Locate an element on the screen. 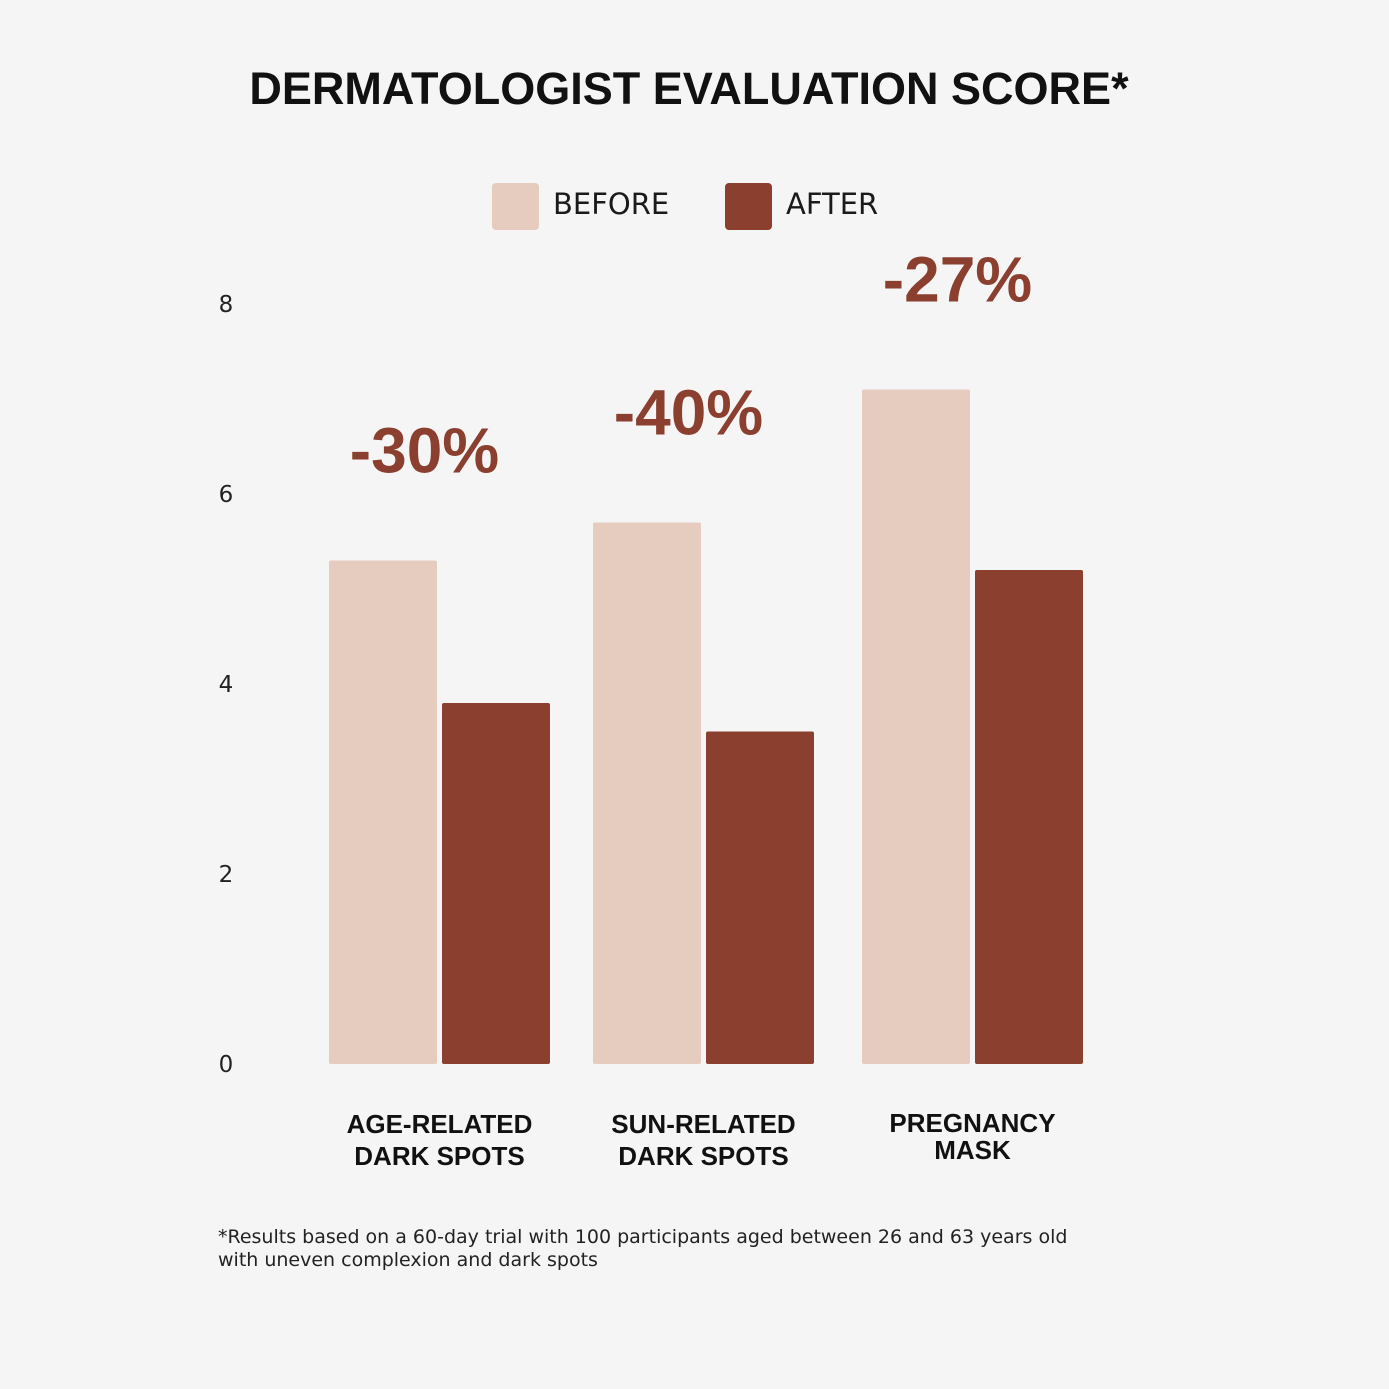  legend: BEFORE AFTER is located at coordinates (685, 206).